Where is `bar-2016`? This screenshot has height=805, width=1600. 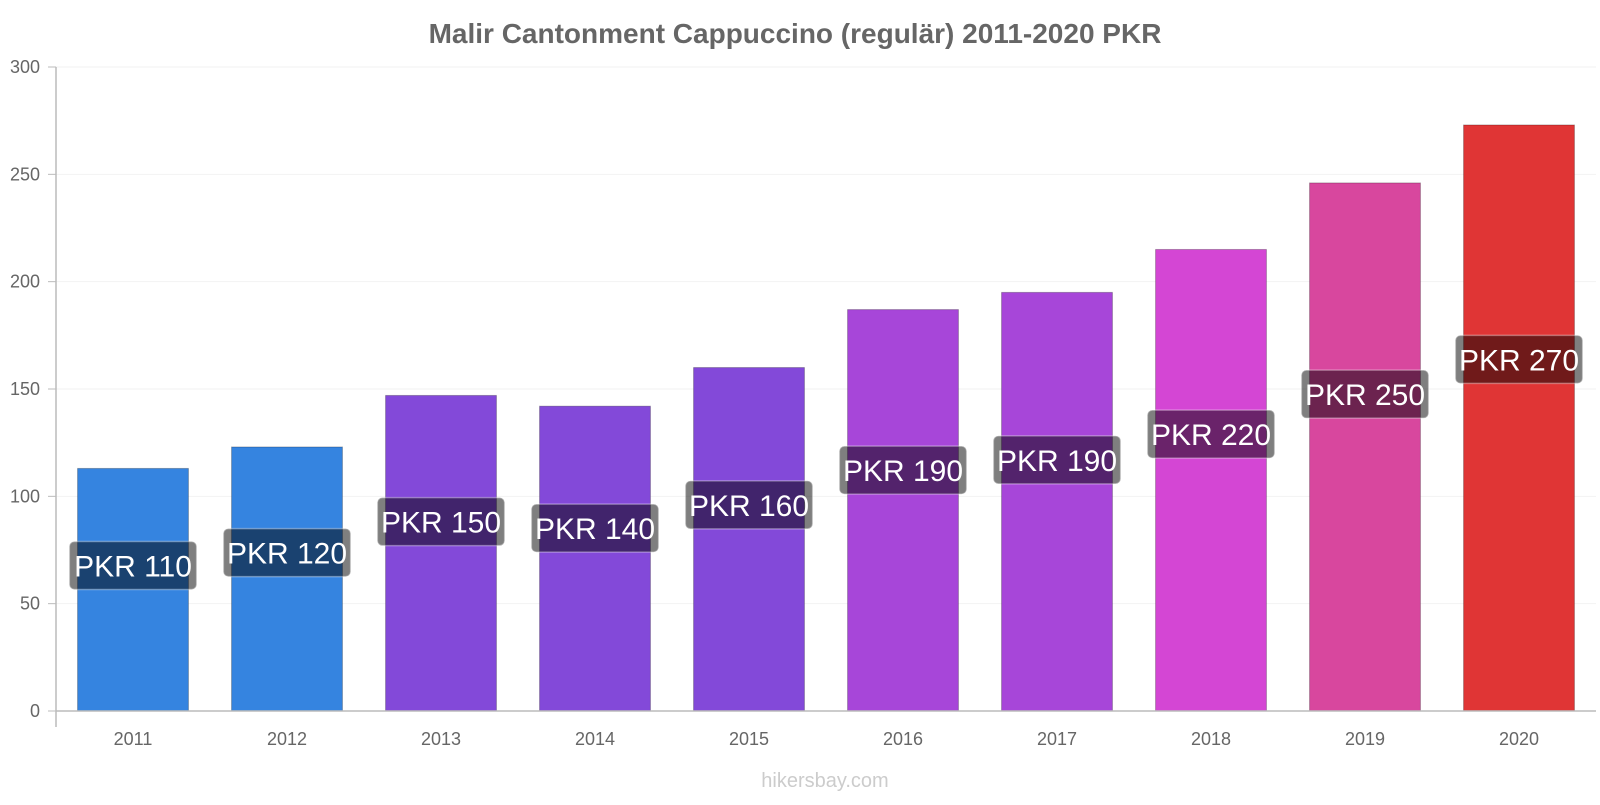
bar-2016 is located at coordinates (903, 510).